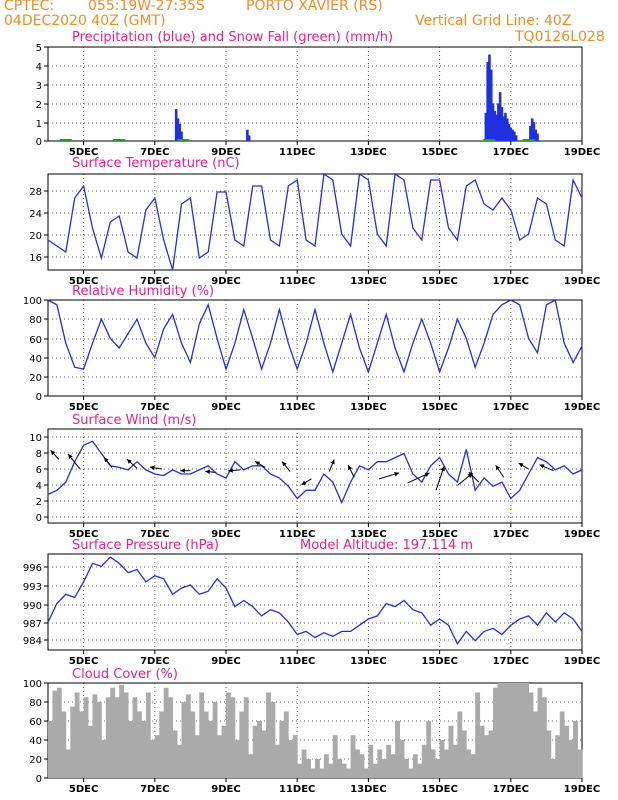 The image size is (618, 800). What do you see at coordinates (439, 789) in the screenshot?
I see `cloud-xtick-label: 15DEC` at bounding box center [439, 789].